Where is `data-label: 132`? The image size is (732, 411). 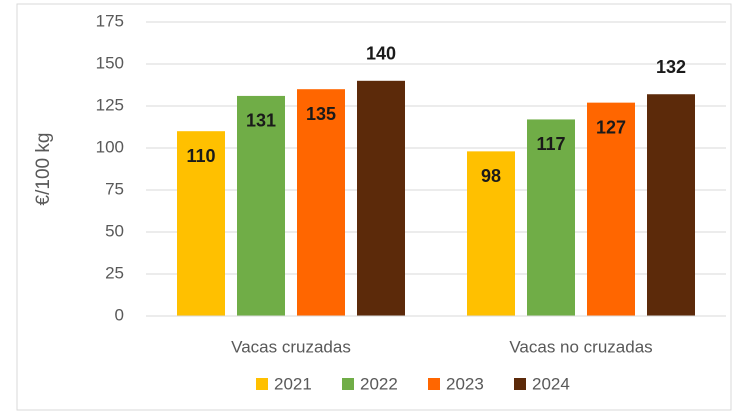
data-label: 132 is located at coordinates (671, 67).